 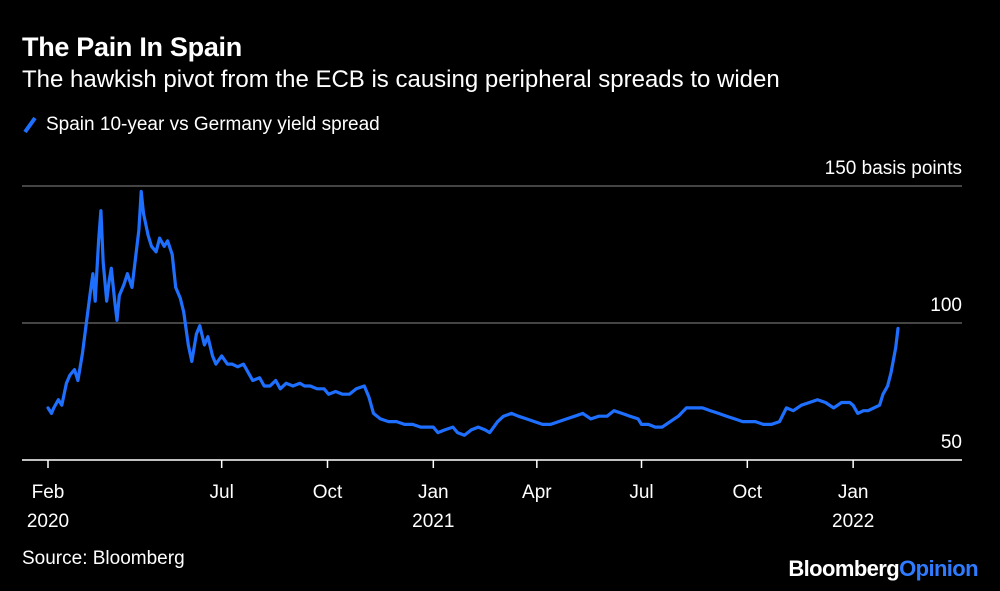 I want to click on bloomberg-opinion-logo: BloombergOpinion, so click(x=883, y=569).